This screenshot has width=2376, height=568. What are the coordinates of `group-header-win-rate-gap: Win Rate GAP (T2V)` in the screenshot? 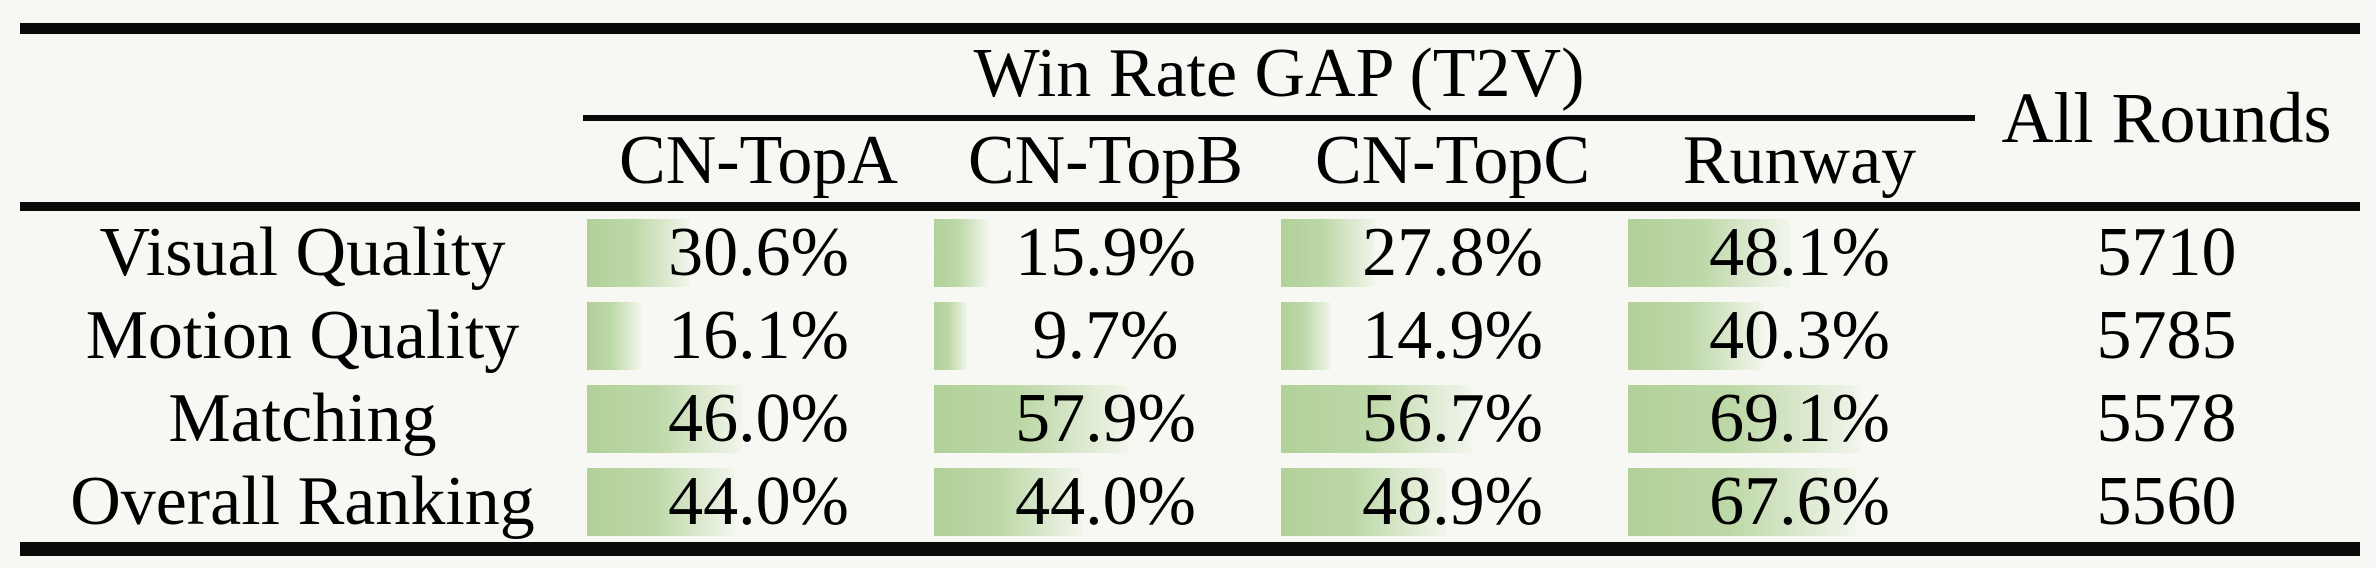 It's located at (1279, 73).